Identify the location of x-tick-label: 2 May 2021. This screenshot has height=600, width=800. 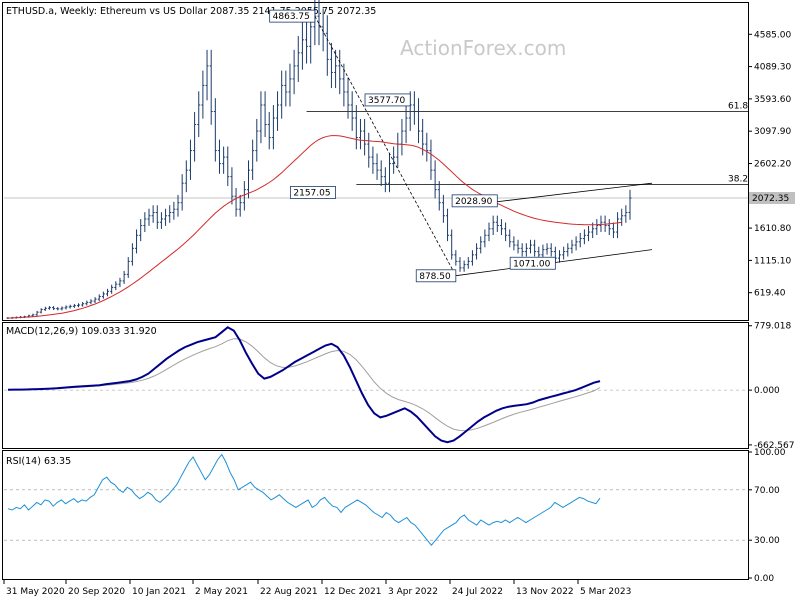
(221, 592).